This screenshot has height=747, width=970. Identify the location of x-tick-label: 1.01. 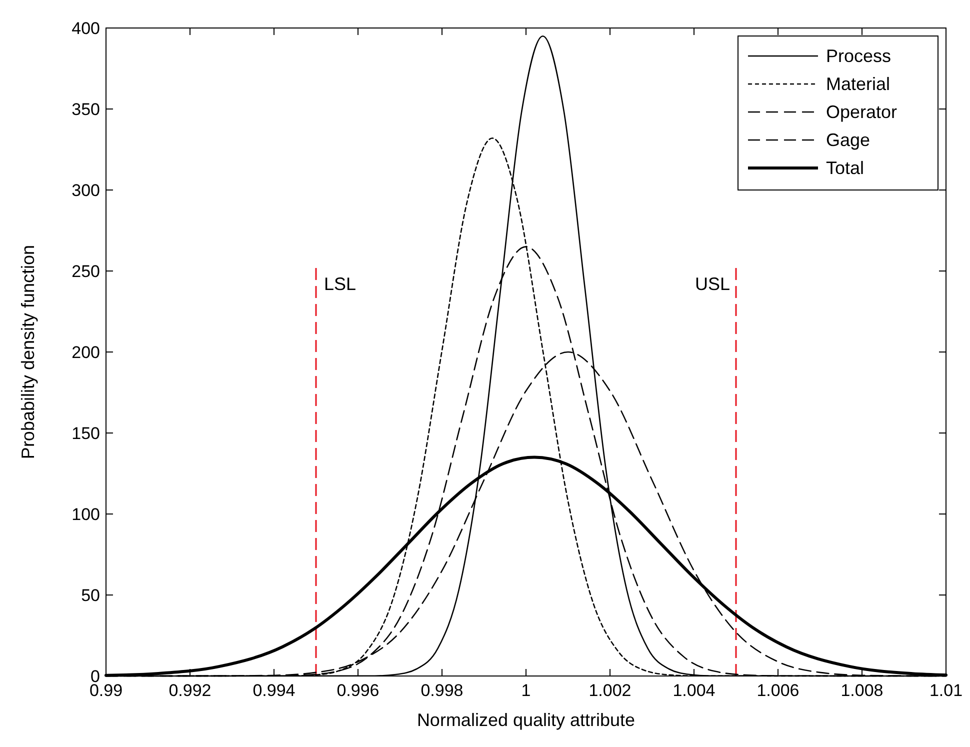
(946, 690).